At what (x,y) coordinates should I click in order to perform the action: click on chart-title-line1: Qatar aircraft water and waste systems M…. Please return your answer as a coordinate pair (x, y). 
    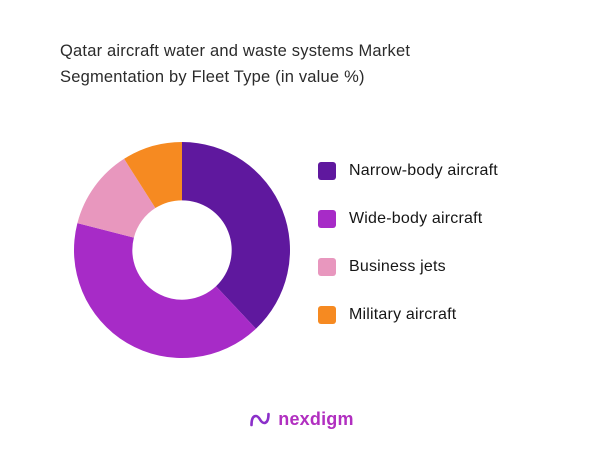
    Looking at the image, I should click on (235, 51).